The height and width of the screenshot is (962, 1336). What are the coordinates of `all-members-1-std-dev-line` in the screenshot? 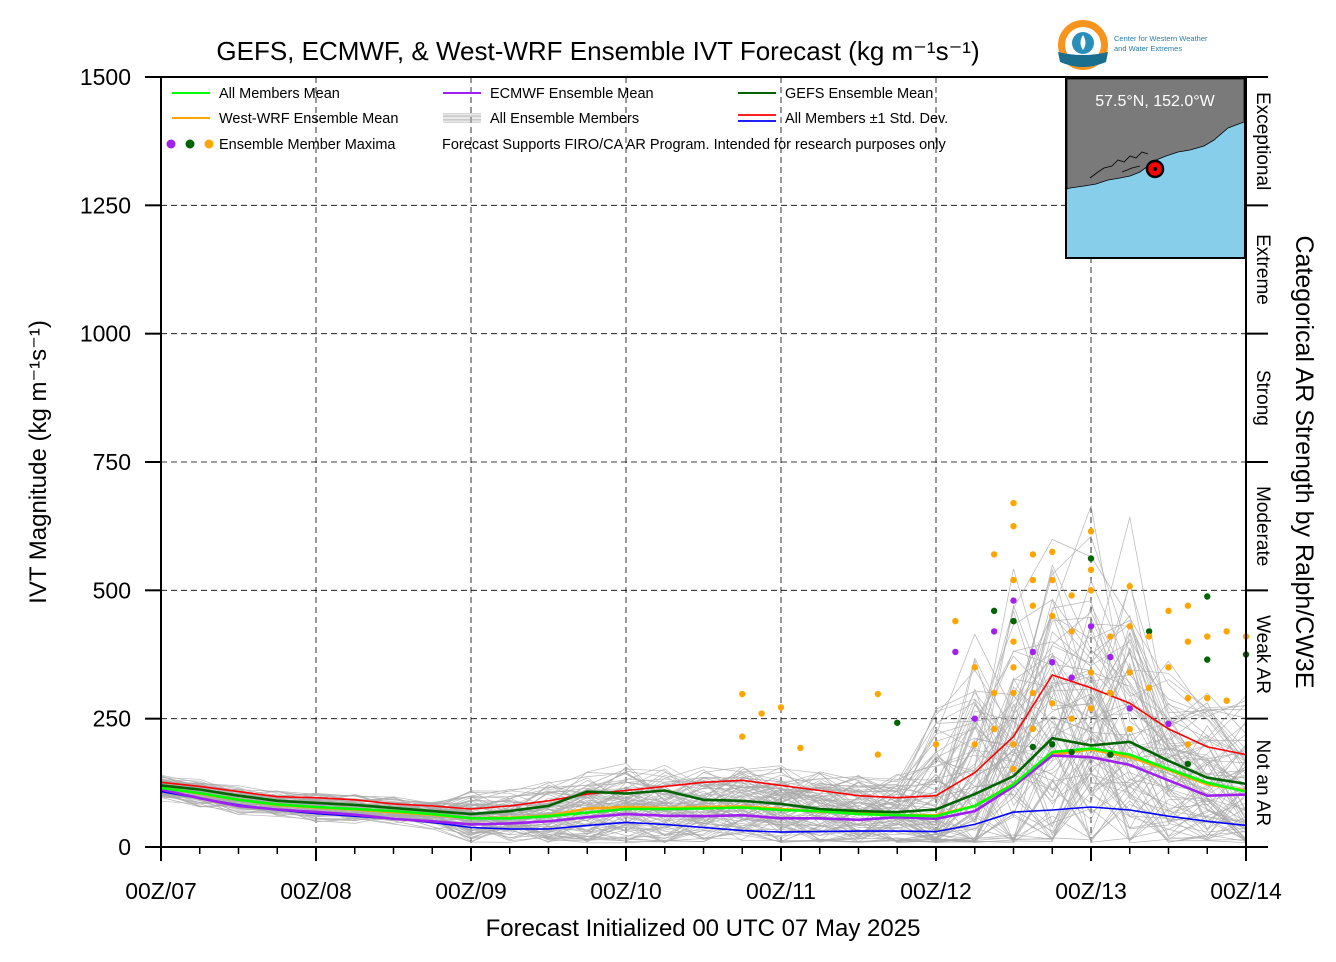 It's located at (703, 742).